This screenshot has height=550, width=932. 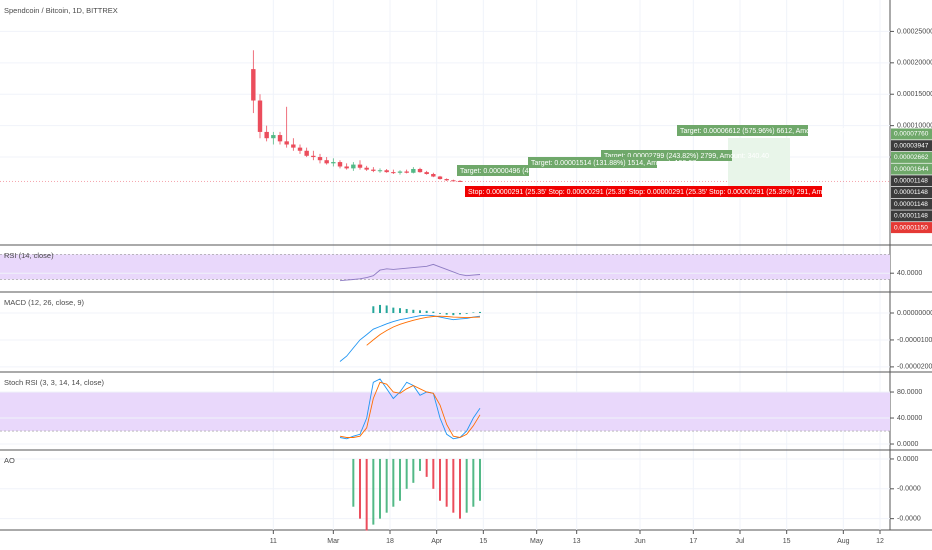 I want to click on y-tick-label: 0.00010000, so click(x=914, y=125).